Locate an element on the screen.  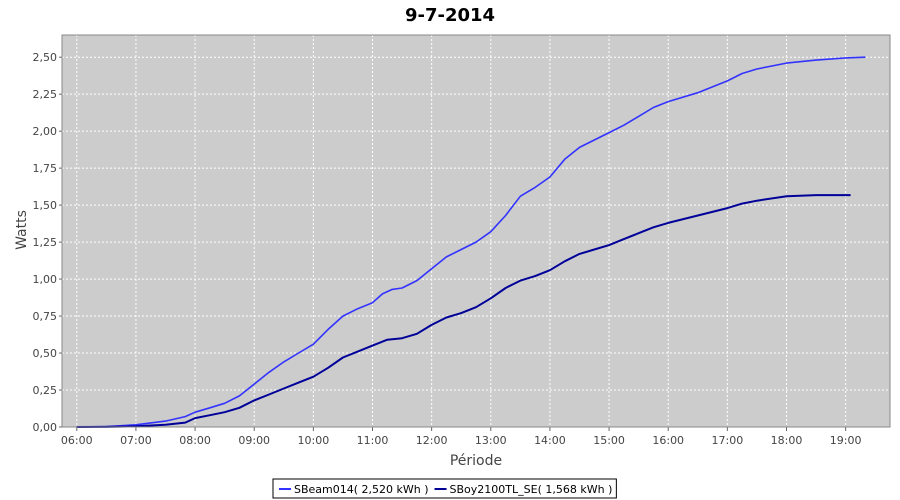
chart-title: 9-7-2014 is located at coordinates (450, 15).